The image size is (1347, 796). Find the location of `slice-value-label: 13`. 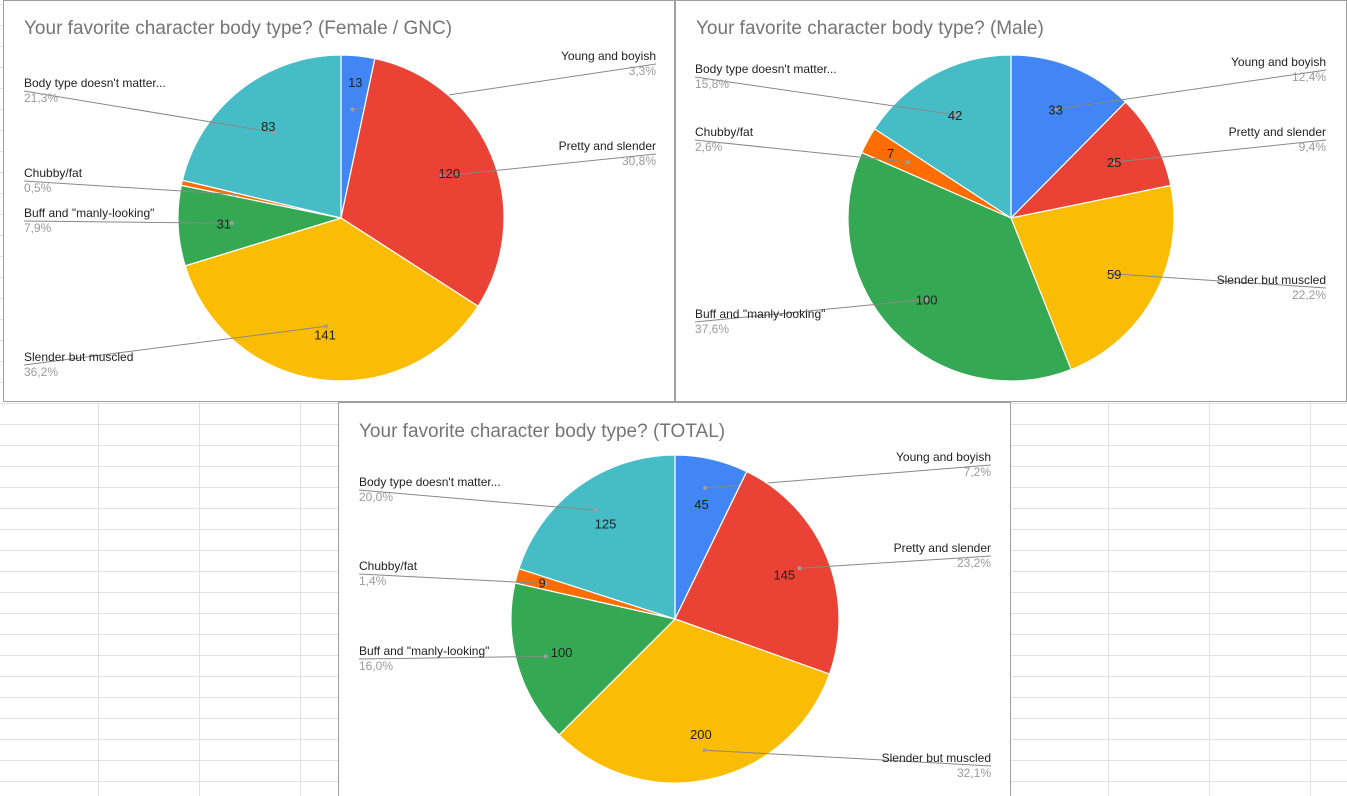

slice-value-label: 13 is located at coordinates (355, 82).